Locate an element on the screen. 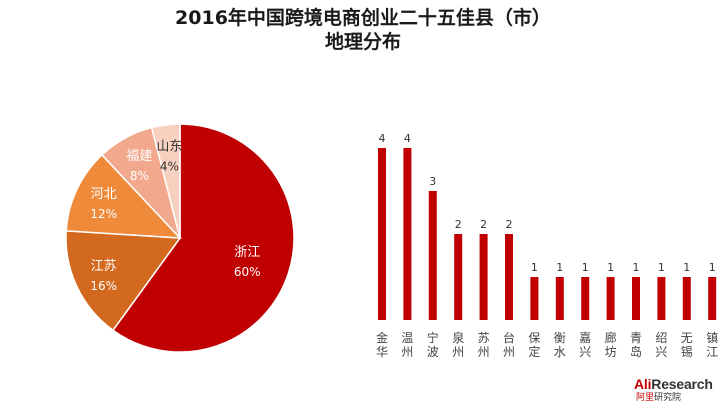 The height and width of the screenshot is (408, 726). bar-category-label-3: 泉州 is located at coordinates (458, 345).